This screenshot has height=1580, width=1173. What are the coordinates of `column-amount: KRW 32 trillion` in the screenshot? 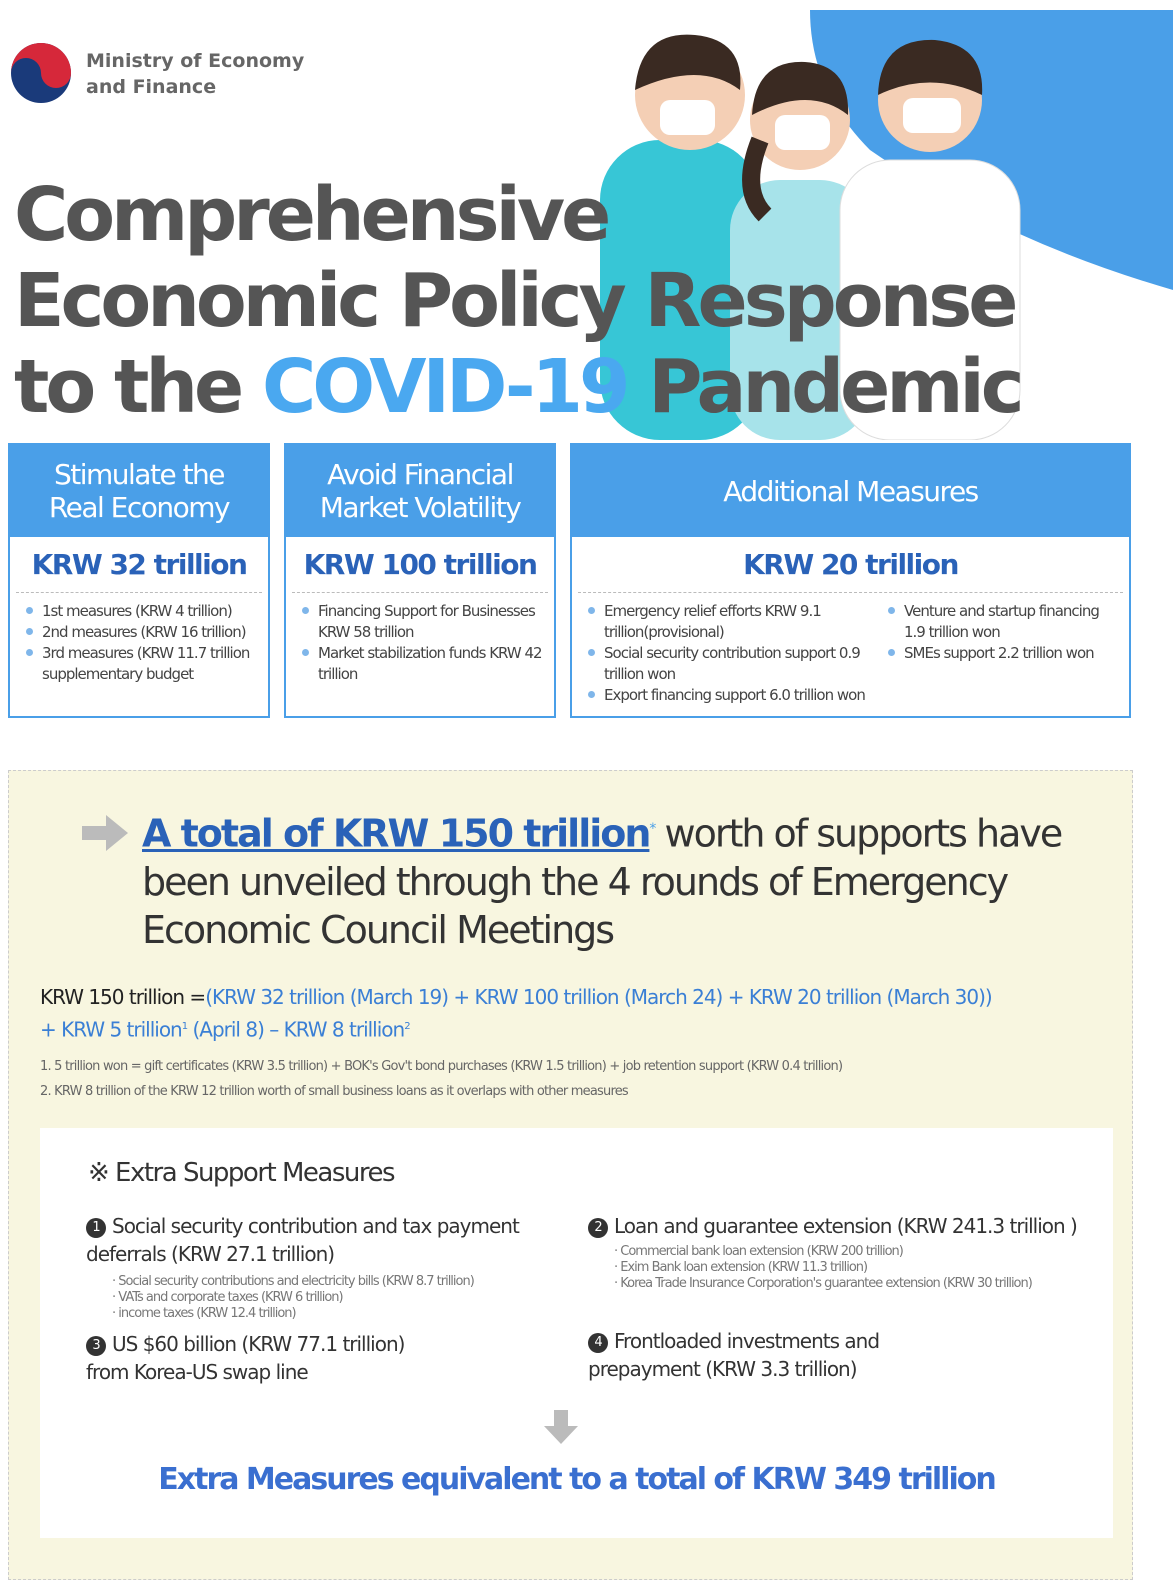 It's located at (139, 565).